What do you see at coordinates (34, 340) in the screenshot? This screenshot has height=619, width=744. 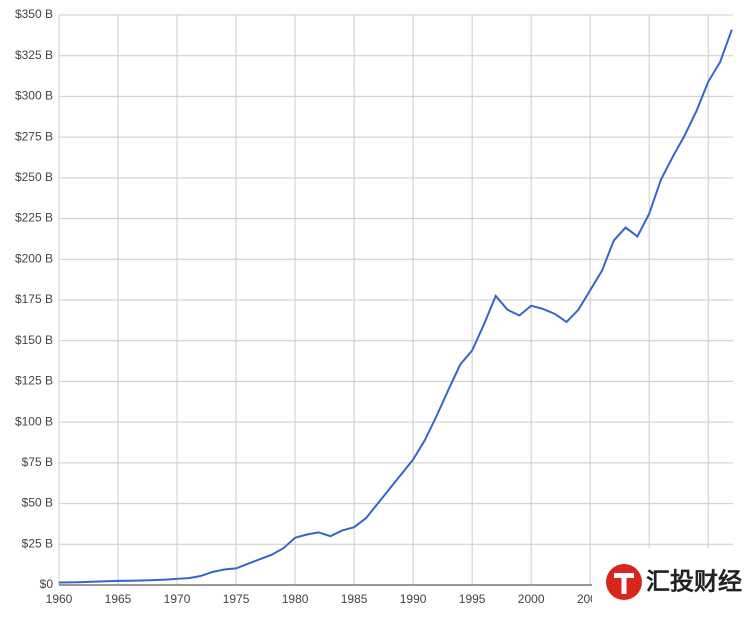 I see `y-tick-label: $150 B` at bounding box center [34, 340].